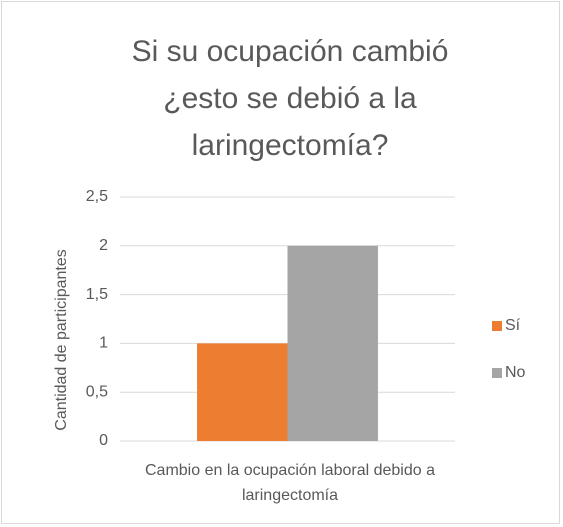 The width and height of the screenshot is (563, 527). What do you see at coordinates (515, 372) in the screenshot?
I see `legend-label: No` at bounding box center [515, 372].